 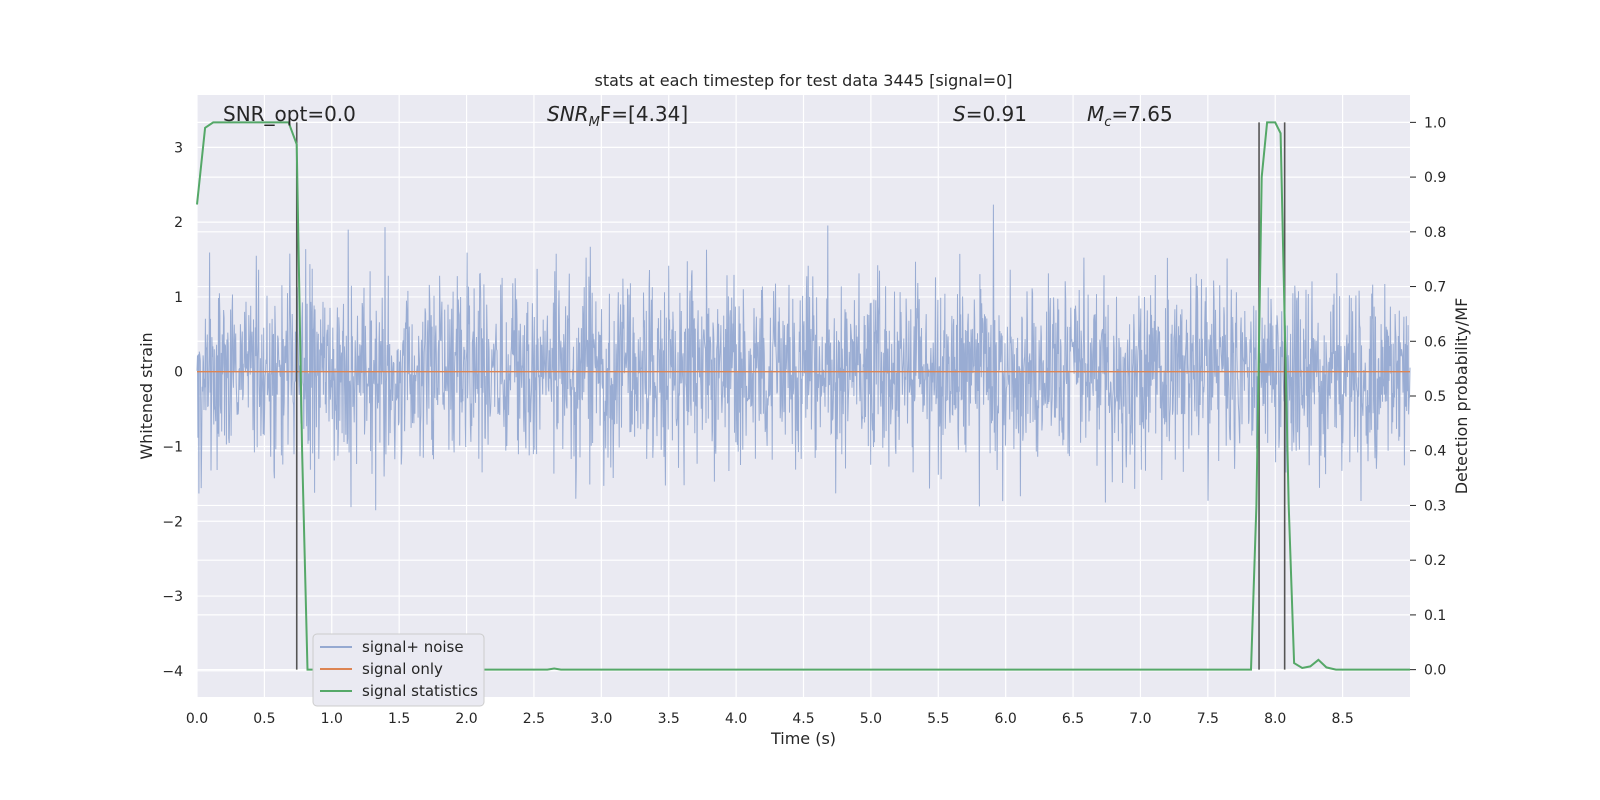 What do you see at coordinates (178, 298) in the screenshot?
I see `y-left-tick-label: 1` at bounding box center [178, 298].